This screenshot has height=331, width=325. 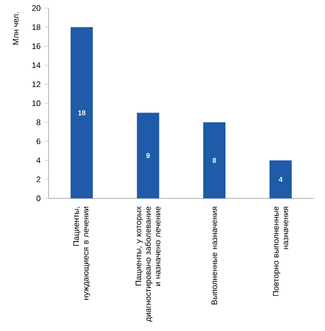 I want to click on x-tick-label: Выполненные назначения, so click(x=215, y=255).